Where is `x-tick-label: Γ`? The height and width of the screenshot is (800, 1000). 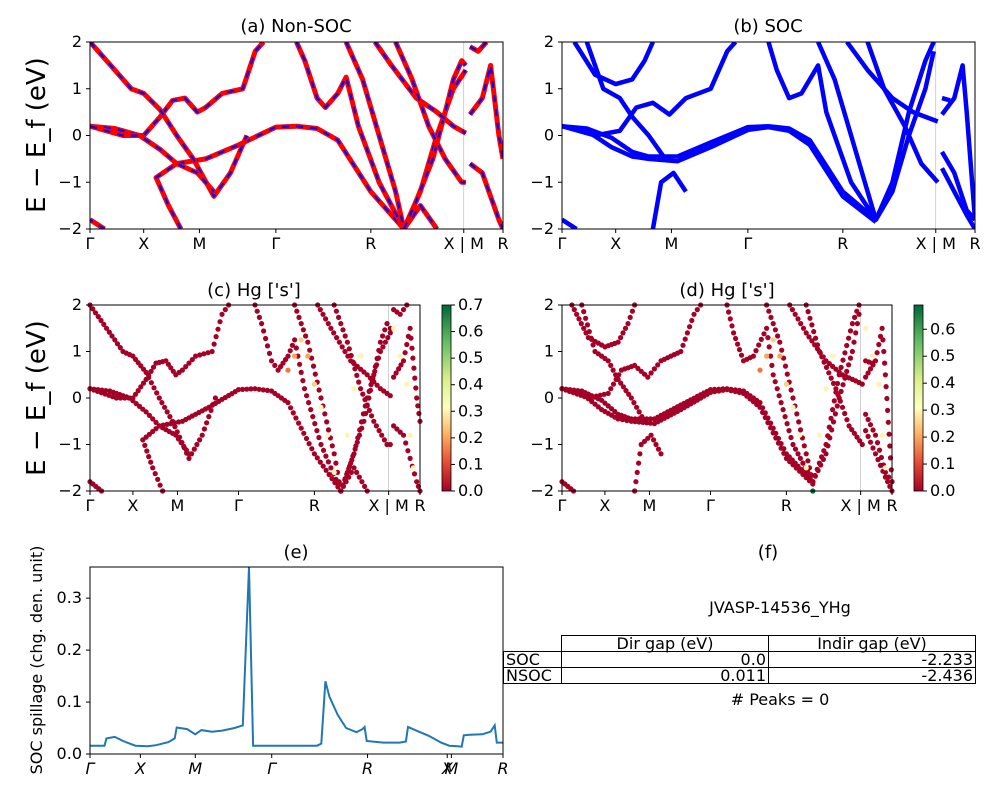
x-tick-label: Γ is located at coordinates (562, 243).